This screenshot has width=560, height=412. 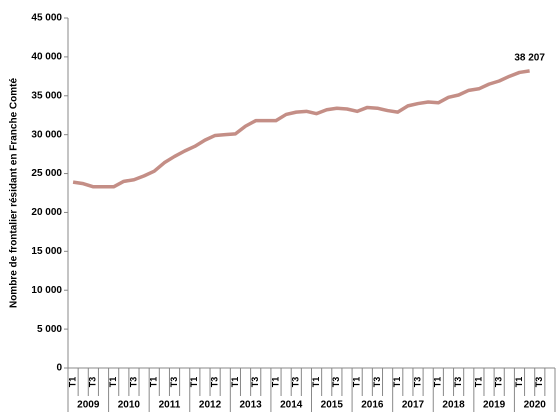 What do you see at coordinates (170, 405) in the screenshot?
I see `year-label: 2011` at bounding box center [170, 405].